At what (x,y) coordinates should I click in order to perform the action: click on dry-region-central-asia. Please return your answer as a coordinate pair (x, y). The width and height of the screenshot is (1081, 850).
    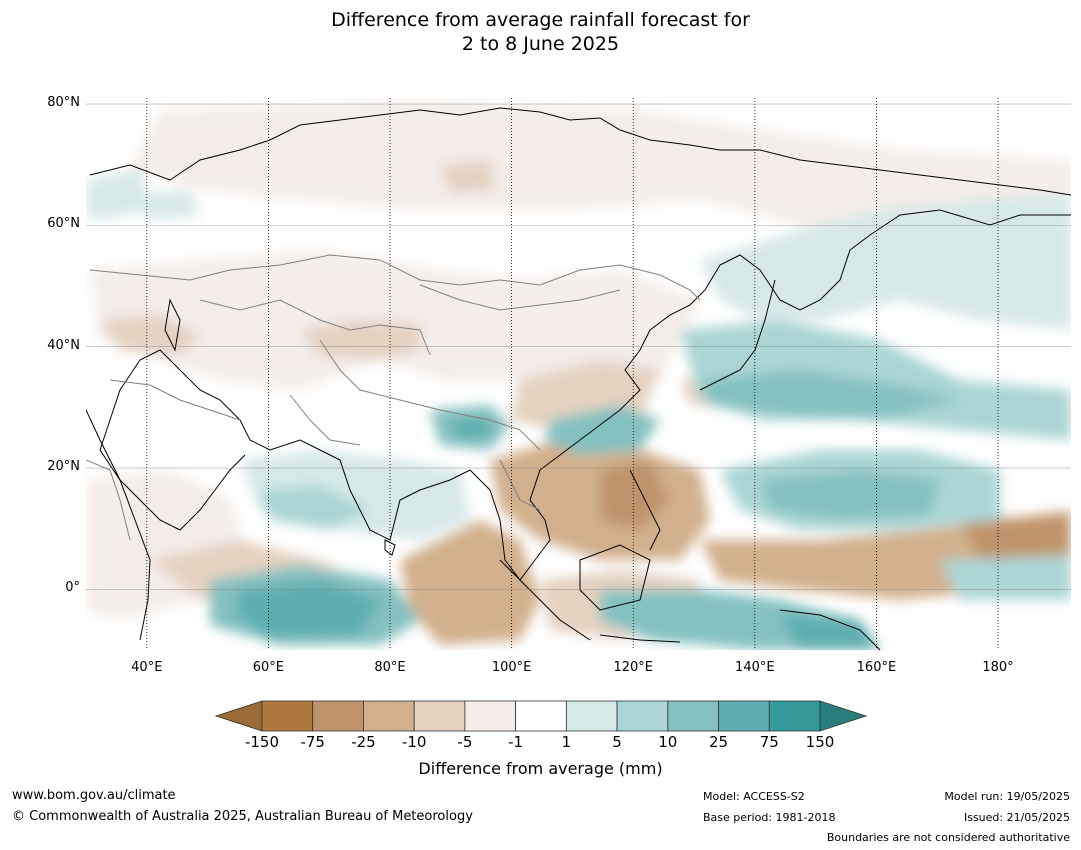
    Looking at the image, I should click on (395, 320).